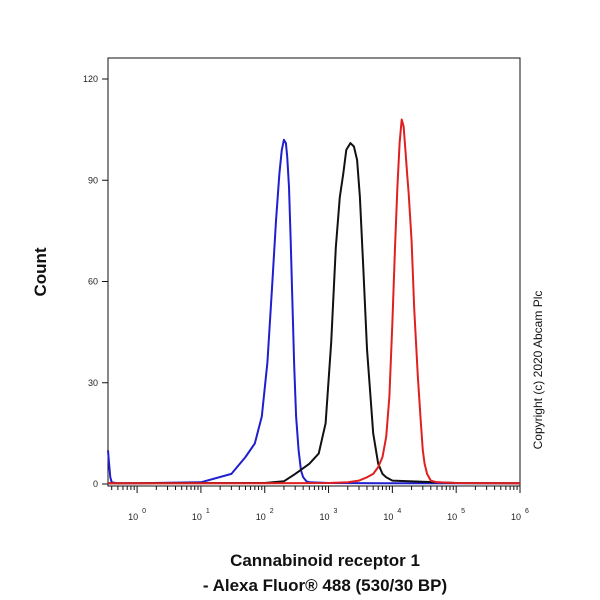  What do you see at coordinates (95, 484) in the screenshot?
I see `y-tick-label: 0` at bounding box center [95, 484].